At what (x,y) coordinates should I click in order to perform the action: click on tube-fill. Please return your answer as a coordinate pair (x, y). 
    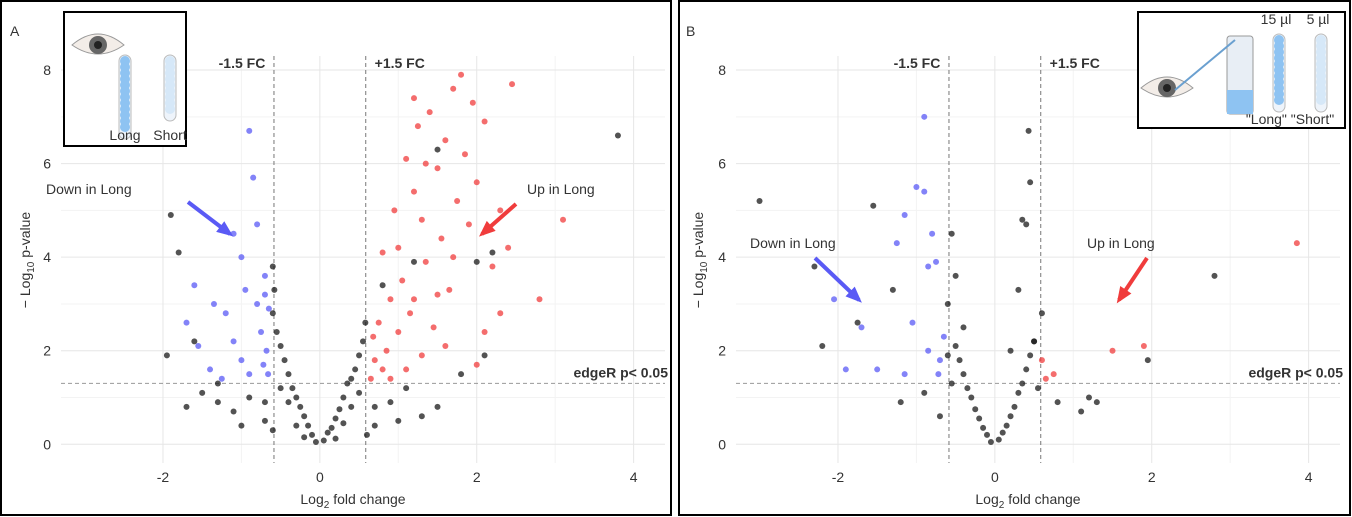
    Looking at the image, I should click on (125, 127).